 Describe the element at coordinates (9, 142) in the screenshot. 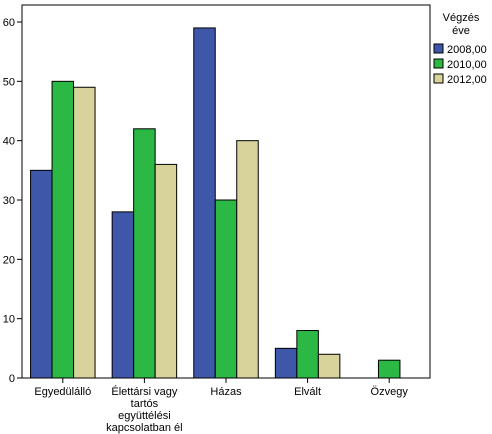

I see `y-tick-label: 40` at that location.